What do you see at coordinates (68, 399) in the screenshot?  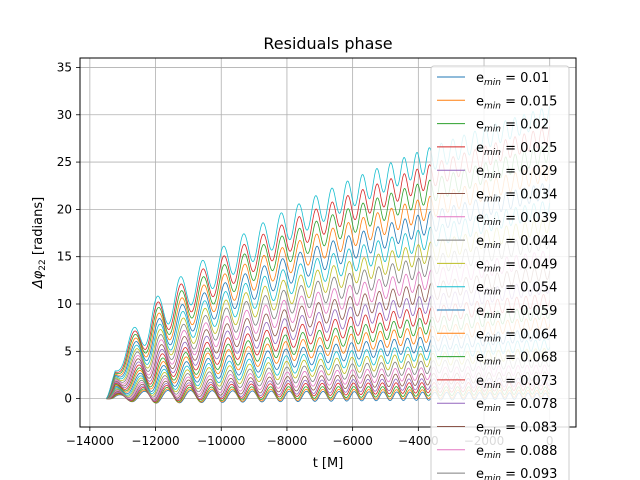 I see `y-tick-label: 0` at bounding box center [68, 399].